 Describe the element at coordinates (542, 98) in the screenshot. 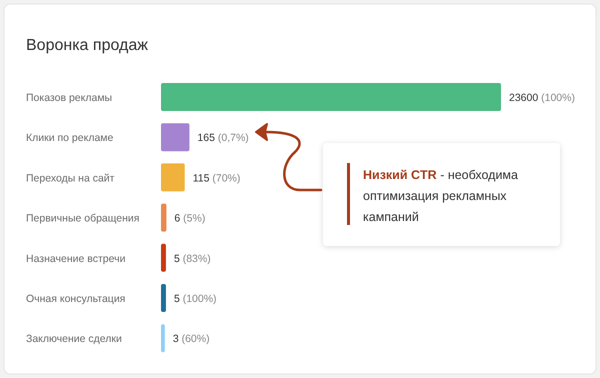

I see `data-label: 23600 (100%)` at that location.